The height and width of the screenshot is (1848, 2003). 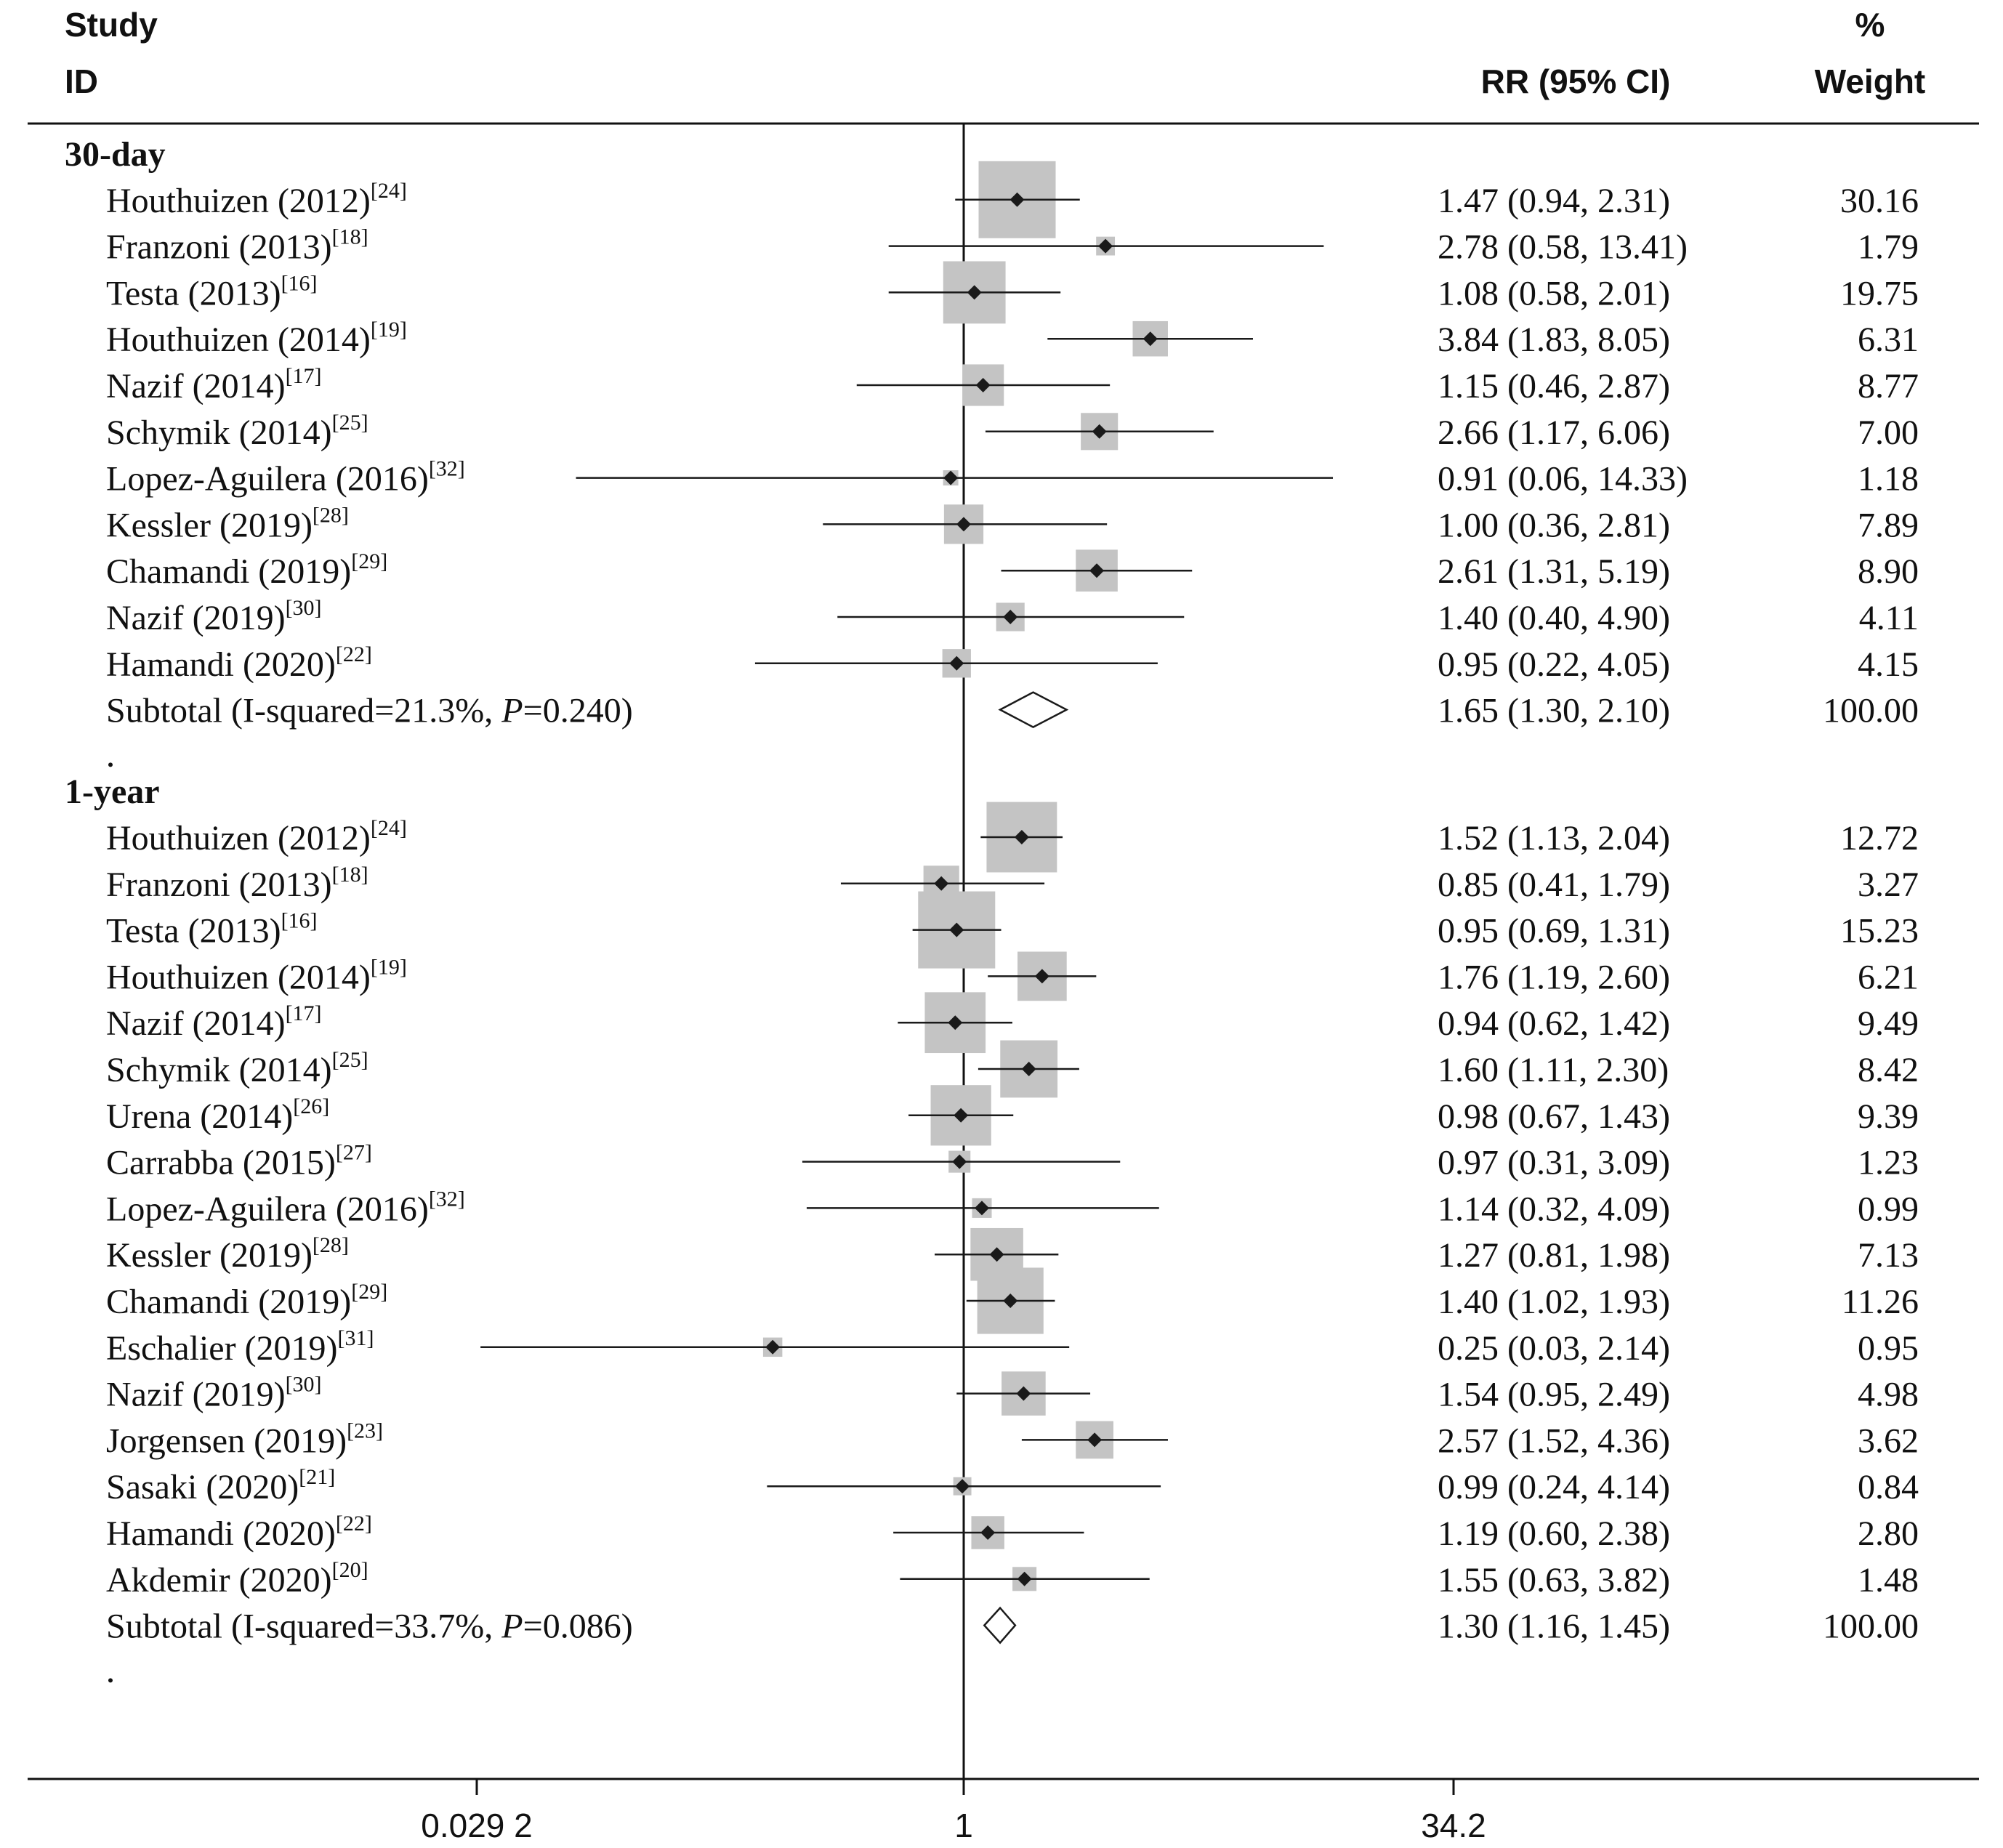 What do you see at coordinates (214, 1022) in the screenshot?
I see `study-label: Nazif (2014)[17]` at bounding box center [214, 1022].